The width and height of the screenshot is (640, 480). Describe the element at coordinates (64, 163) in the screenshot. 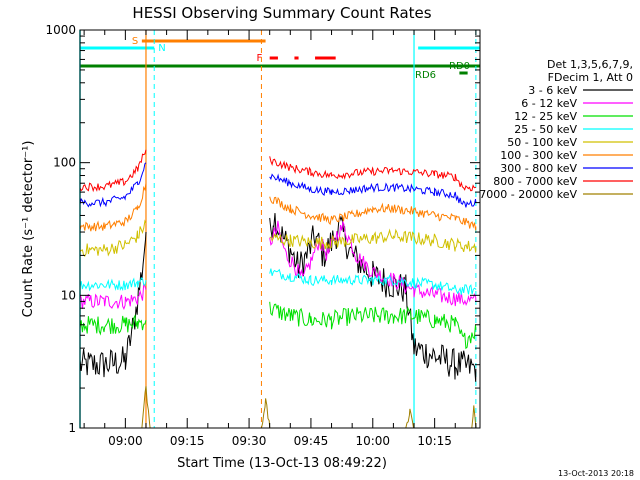

I see `y-tick-label: 100` at that location.